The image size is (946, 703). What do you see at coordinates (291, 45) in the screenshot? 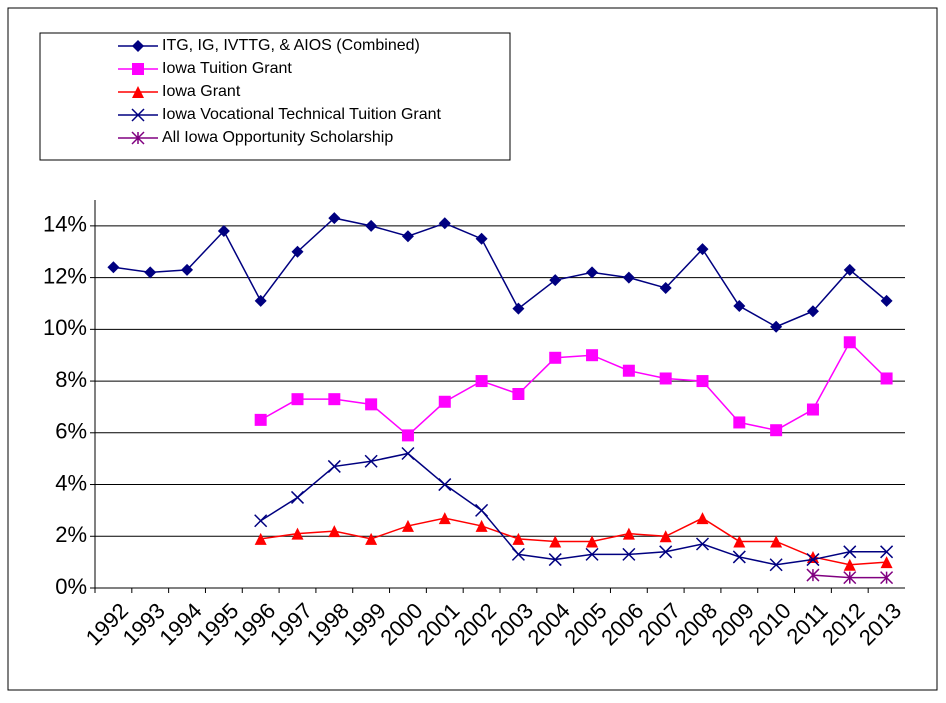
I see `legend-label: ITG, IG, IVTTG, & AIOS (Combined)` at bounding box center [291, 45].